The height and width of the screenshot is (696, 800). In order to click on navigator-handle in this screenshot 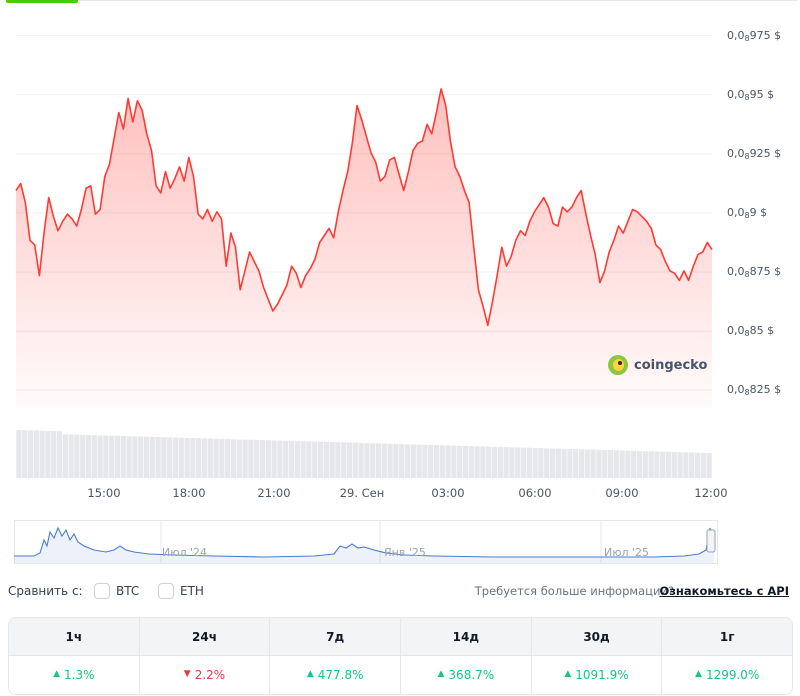, I will do `click(711, 541)`.